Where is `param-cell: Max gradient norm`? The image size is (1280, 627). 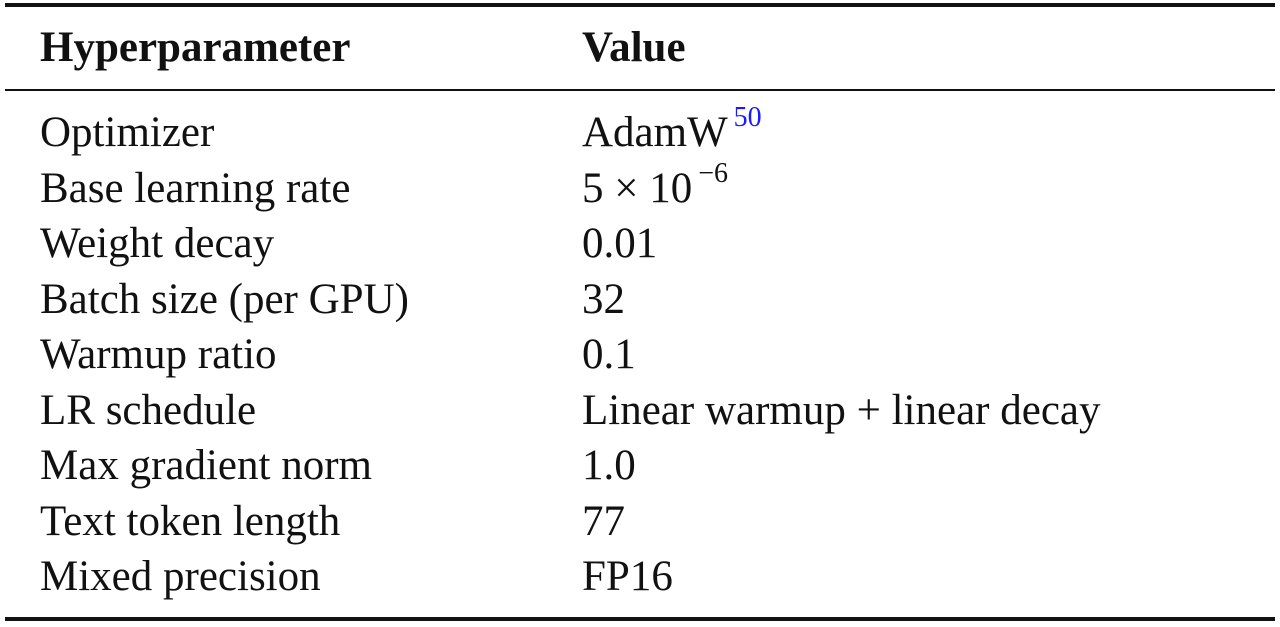
param-cell: Max gradient norm is located at coordinates (206, 465).